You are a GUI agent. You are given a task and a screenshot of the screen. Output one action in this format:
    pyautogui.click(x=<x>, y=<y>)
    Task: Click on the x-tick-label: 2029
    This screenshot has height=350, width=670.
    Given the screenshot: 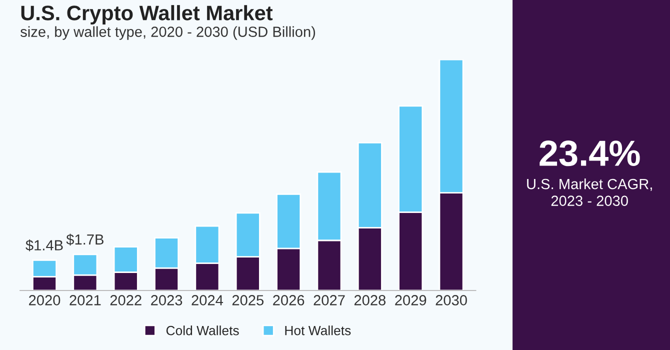 What is the action you would take?
    pyautogui.click(x=410, y=300)
    